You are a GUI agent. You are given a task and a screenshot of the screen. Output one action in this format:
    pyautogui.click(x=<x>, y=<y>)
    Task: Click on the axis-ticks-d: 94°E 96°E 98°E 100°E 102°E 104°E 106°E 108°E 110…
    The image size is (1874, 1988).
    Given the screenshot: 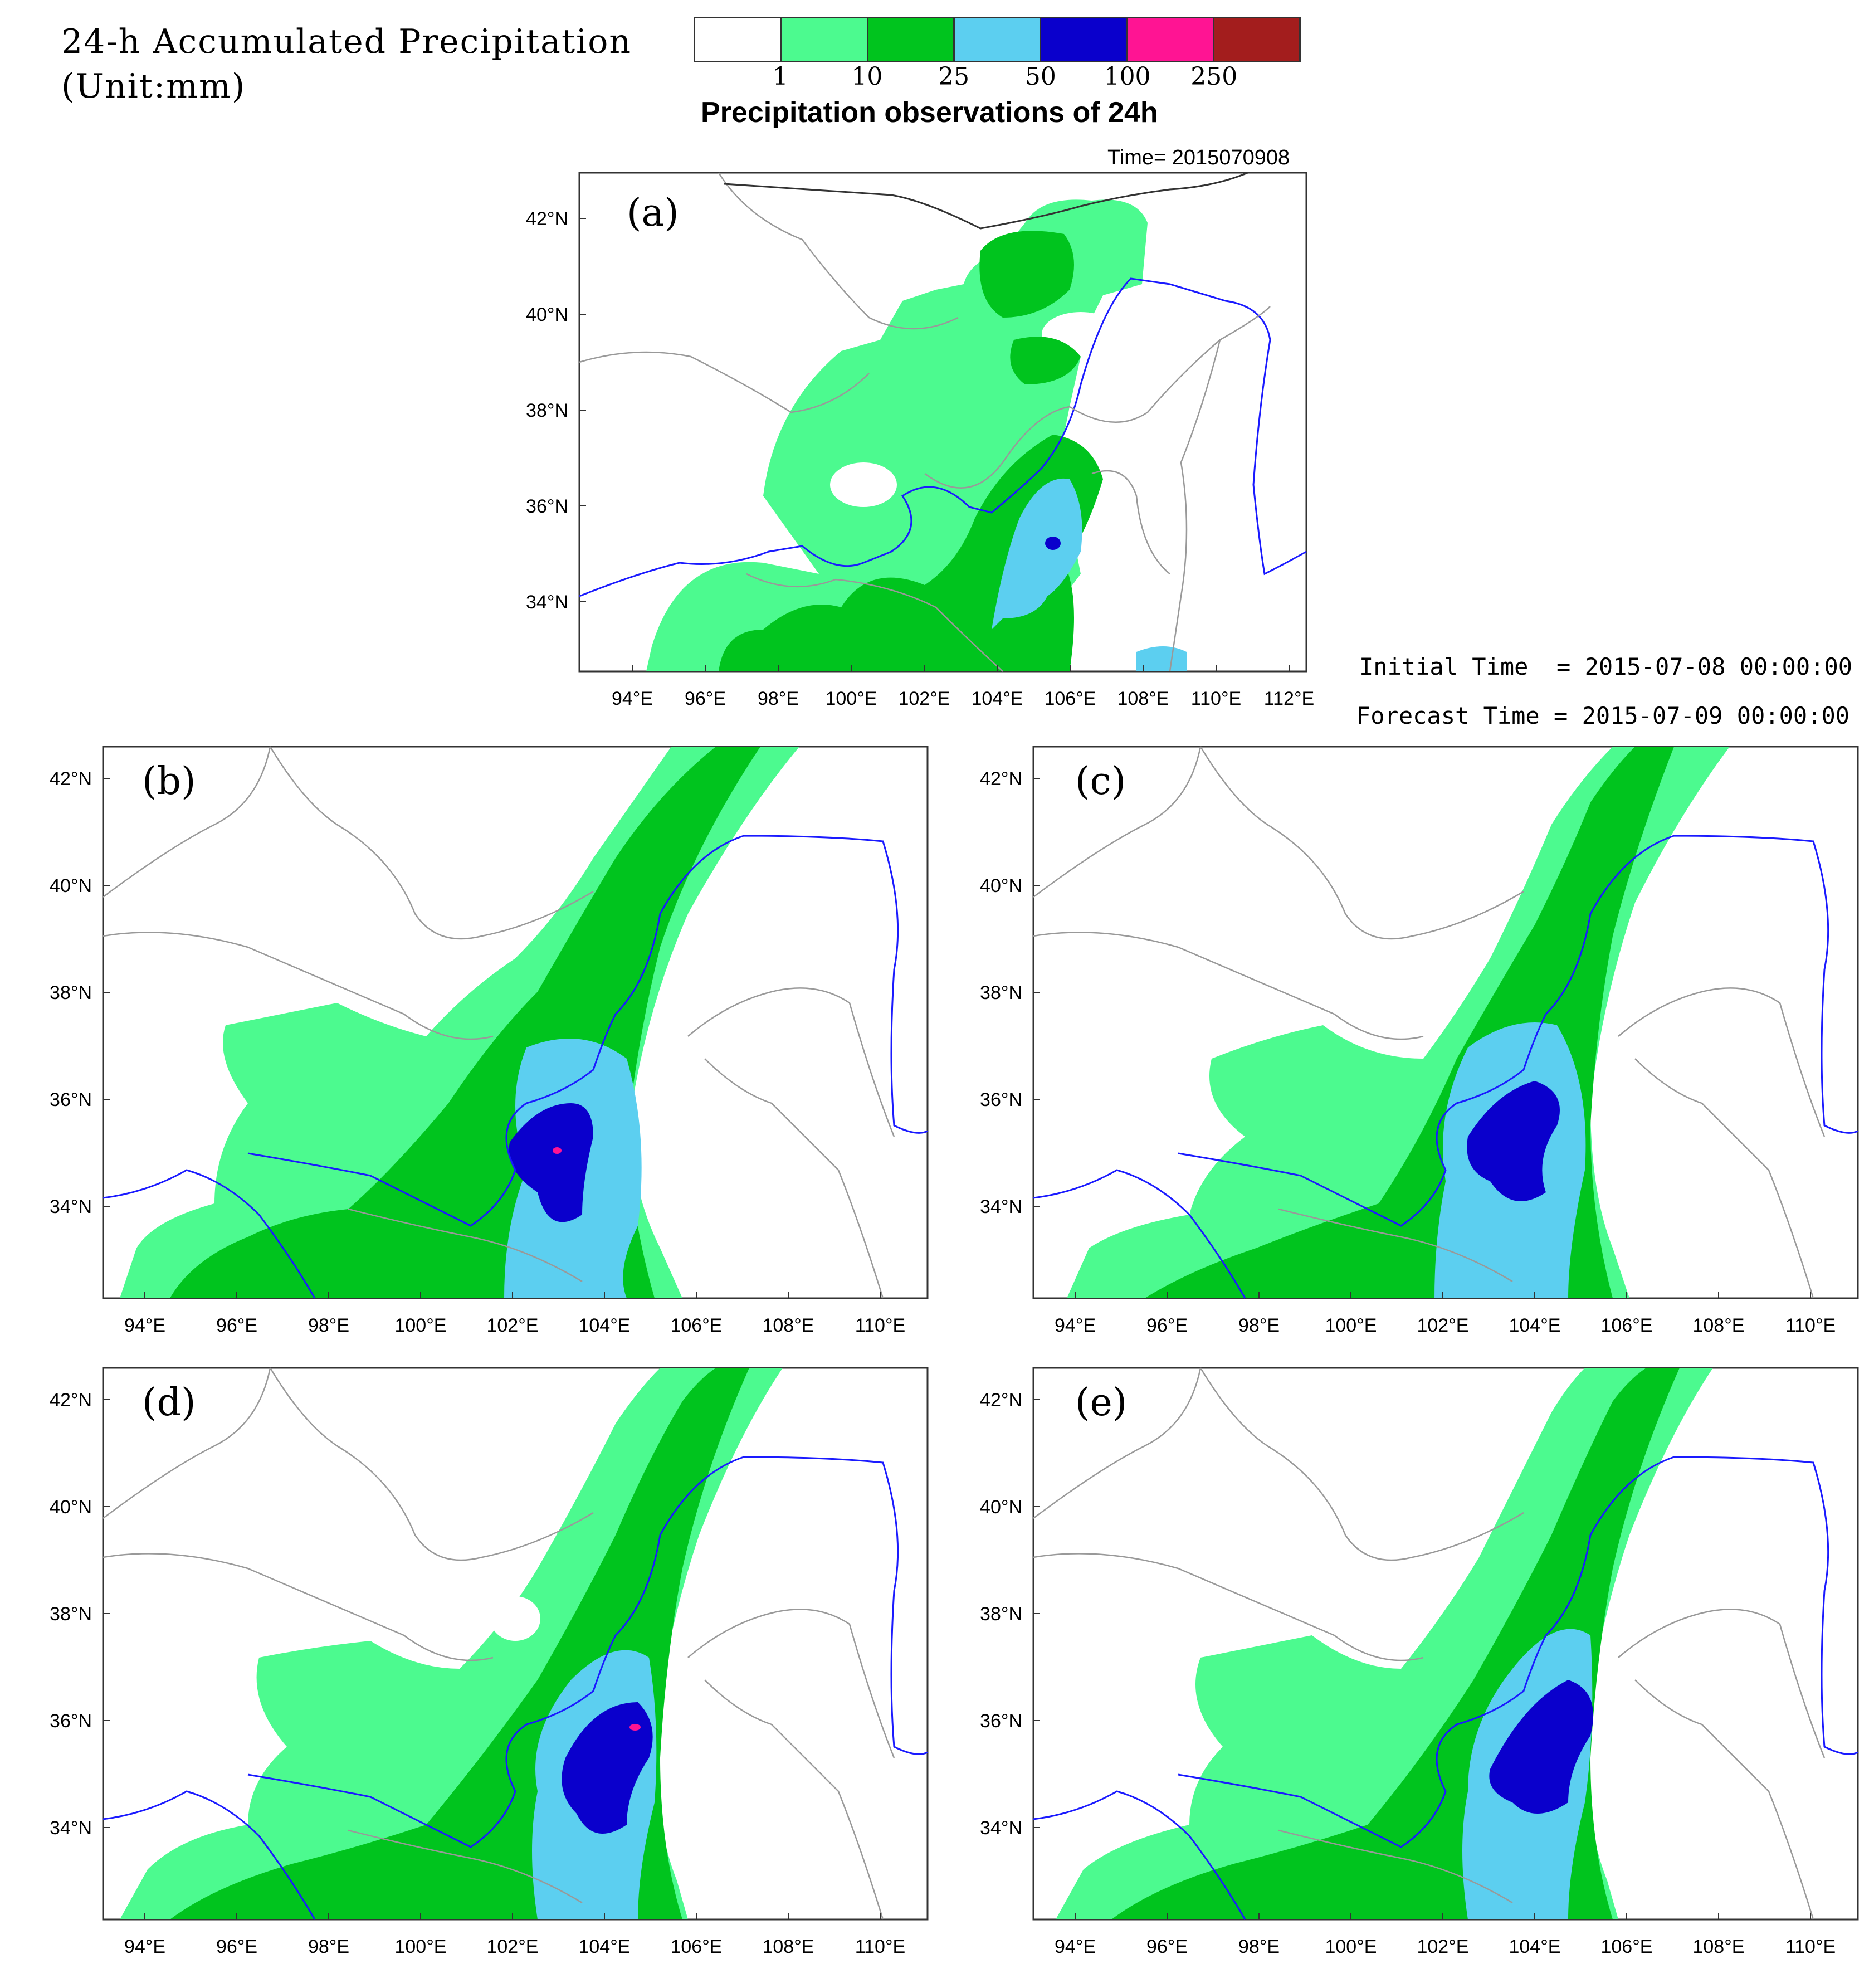 What is the action you would take?
    pyautogui.click(x=477, y=1673)
    